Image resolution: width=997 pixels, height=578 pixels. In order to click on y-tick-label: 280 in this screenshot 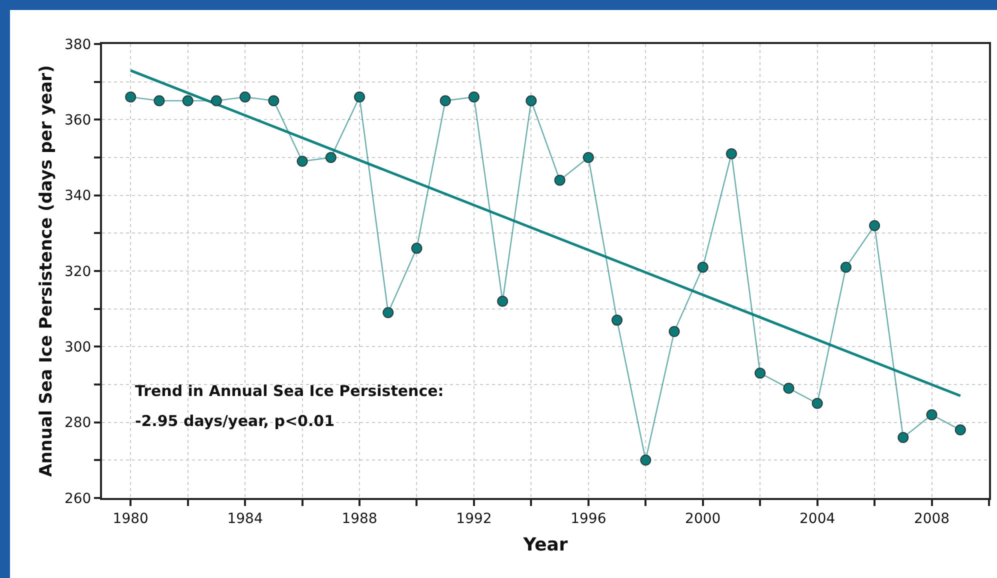, I will do `click(78, 423)`.